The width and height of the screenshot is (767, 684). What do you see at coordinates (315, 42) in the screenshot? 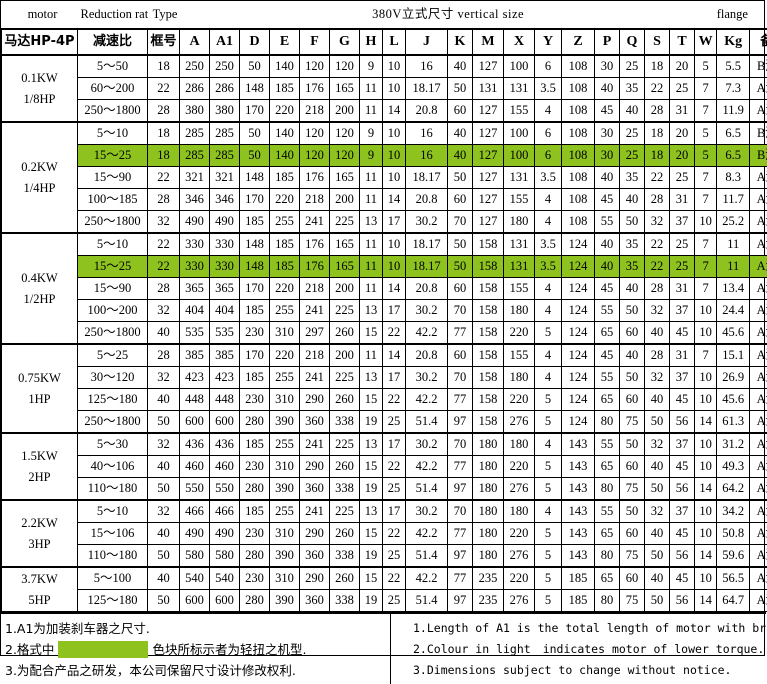
I see `col-header-f: F` at bounding box center [315, 42].